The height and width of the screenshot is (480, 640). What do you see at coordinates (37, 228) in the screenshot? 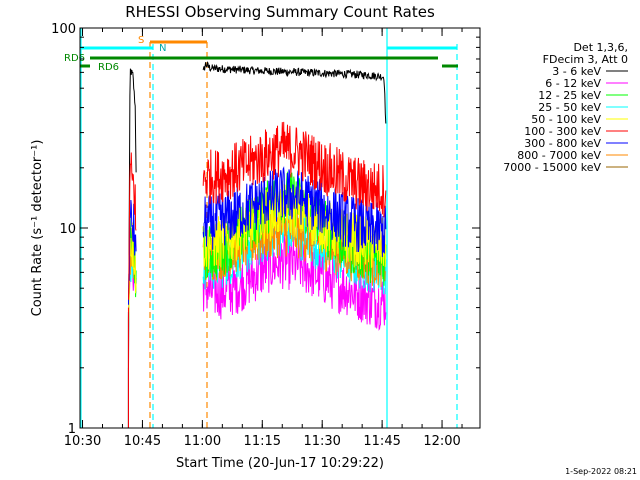
I see `y-axis-label: Count Rate (s⁻¹ detector⁻¹)` at bounding box center [37, 228].